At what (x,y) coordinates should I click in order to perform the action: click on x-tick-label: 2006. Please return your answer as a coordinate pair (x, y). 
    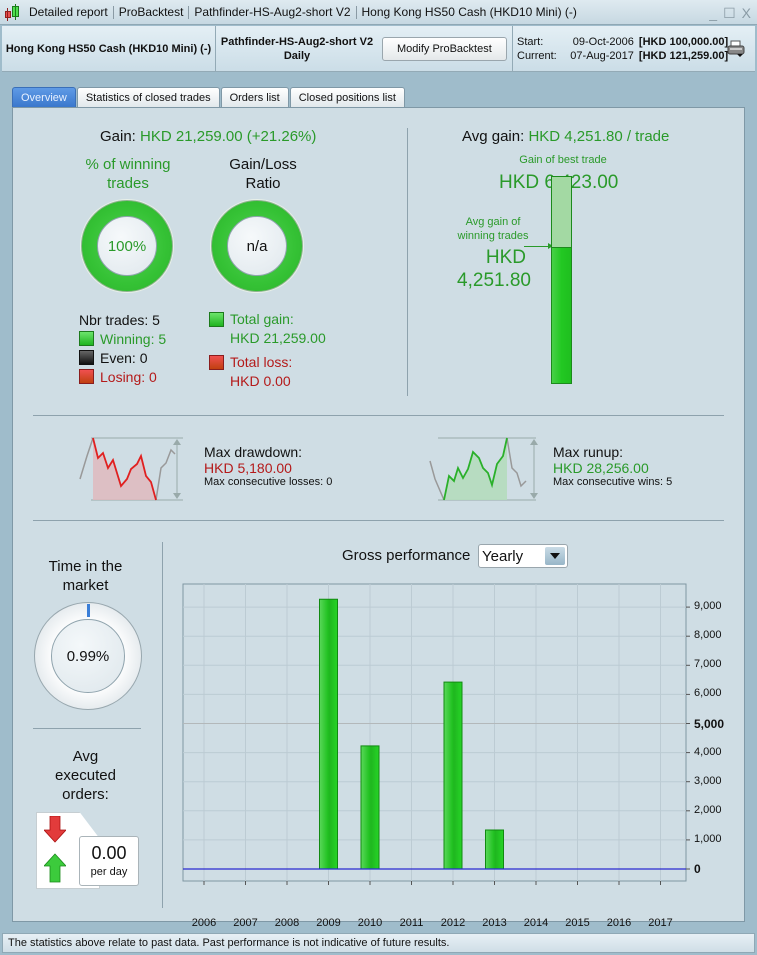
    Looking at the image, I should click on (204, 923).